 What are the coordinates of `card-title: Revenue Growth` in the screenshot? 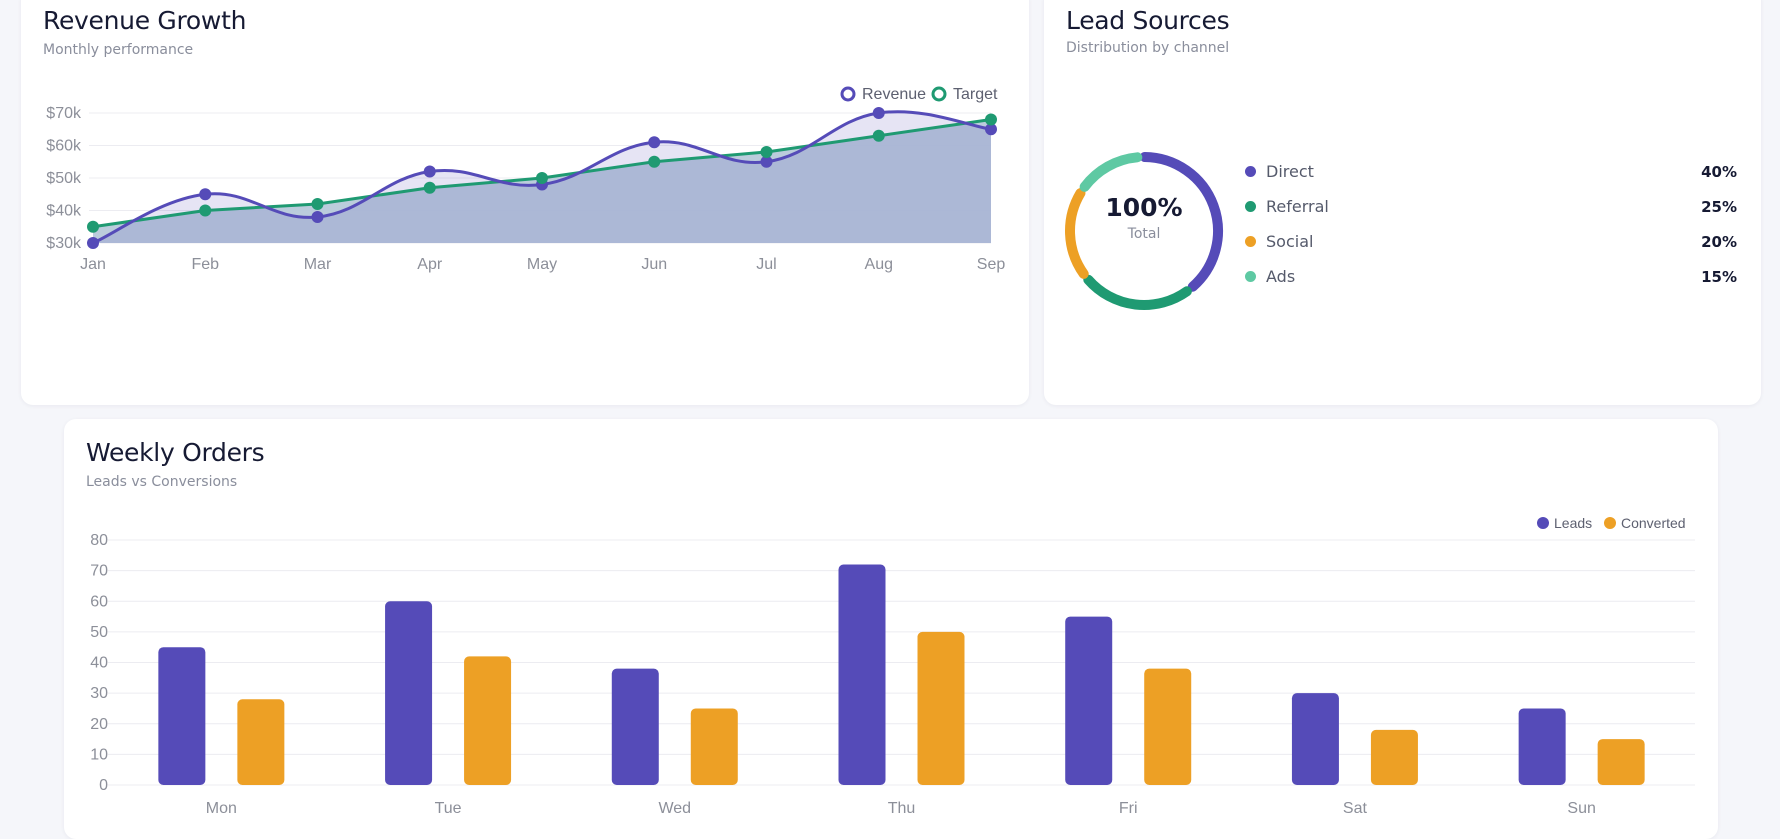 It's located at (145, 20).